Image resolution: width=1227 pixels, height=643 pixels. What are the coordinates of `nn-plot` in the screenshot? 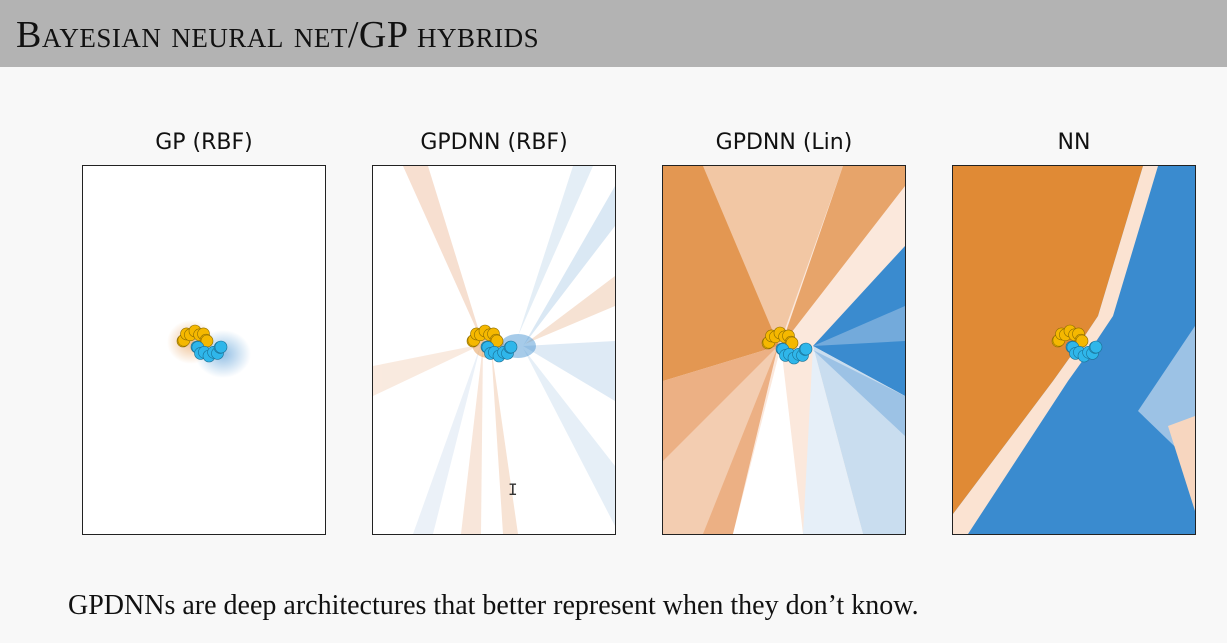 It's located at (1074, 350).